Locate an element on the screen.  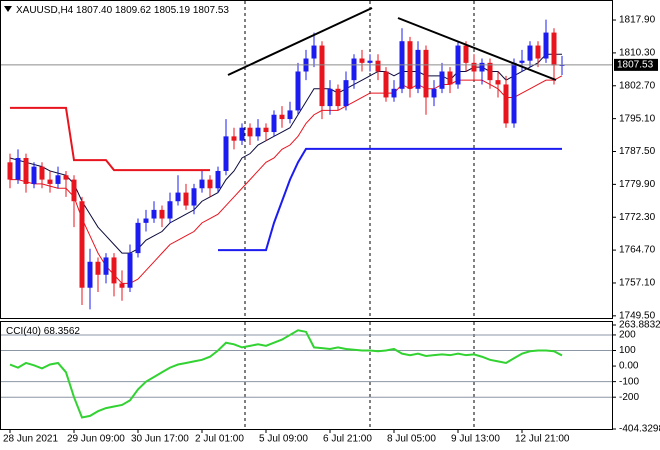
symbol: XAUUSD,H4 is located at coordinates (45, 10).